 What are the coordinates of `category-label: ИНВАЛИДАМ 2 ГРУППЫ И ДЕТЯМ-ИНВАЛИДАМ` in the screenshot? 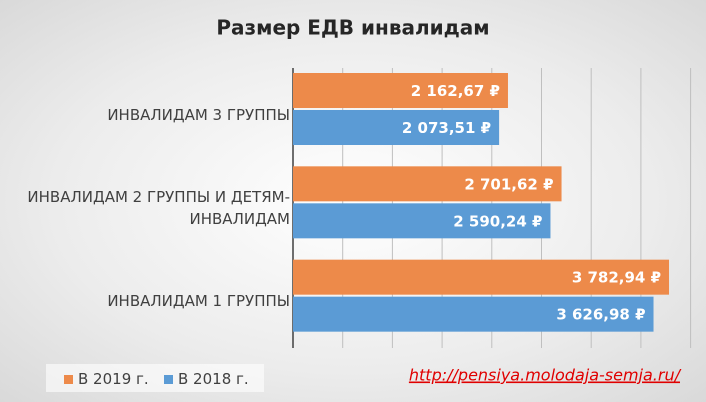 It's located at (158, 208).